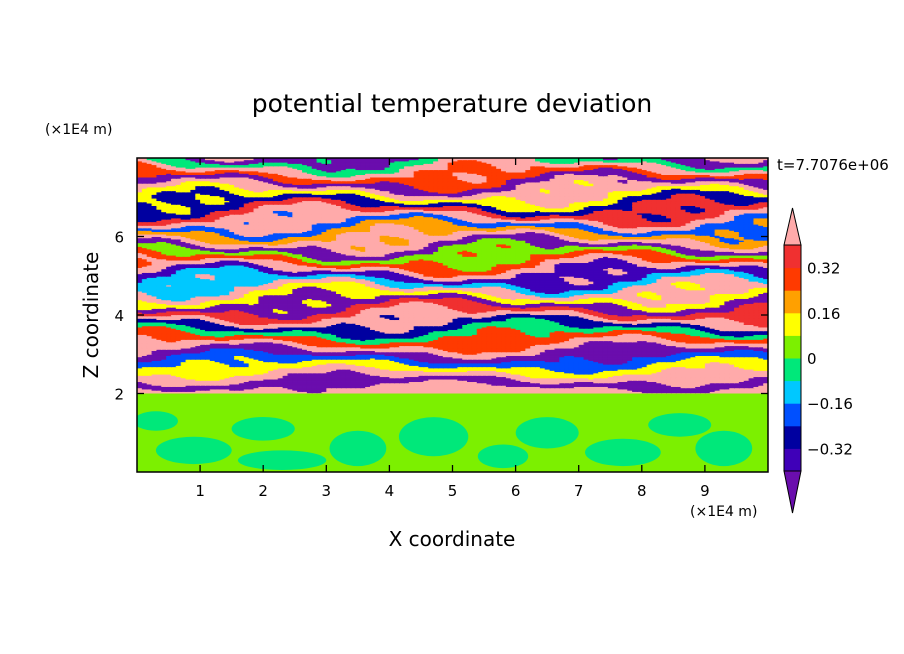 Image resolution: width=904 pixels, height=654 pixels. I want to click on time-label: t=7.7076e+06, so click(833, 165).